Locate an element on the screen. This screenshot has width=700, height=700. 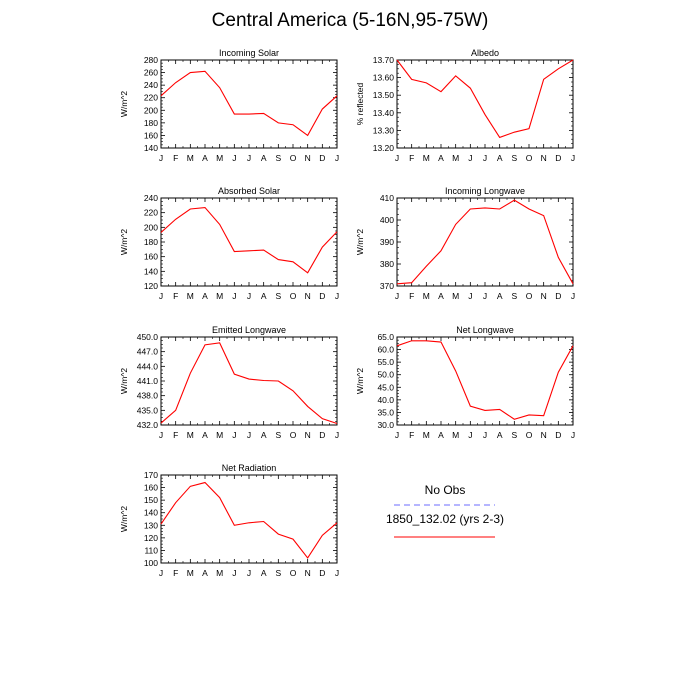
panel-title: Net Radiation is located at coordinates (249, 468).